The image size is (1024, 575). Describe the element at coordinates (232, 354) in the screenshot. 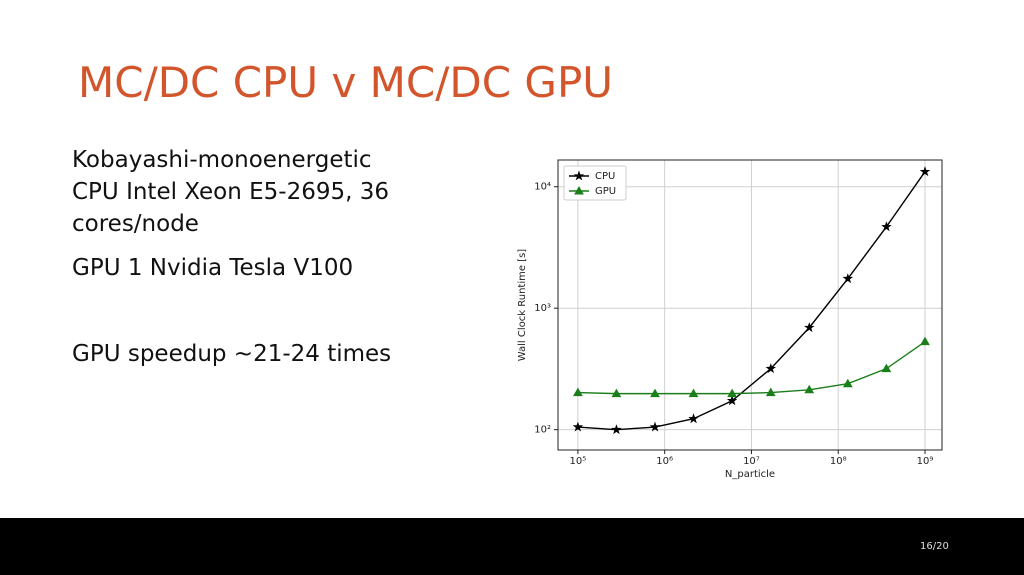

I see `paragraph: GPU speedup ~21-24 times` at that location.